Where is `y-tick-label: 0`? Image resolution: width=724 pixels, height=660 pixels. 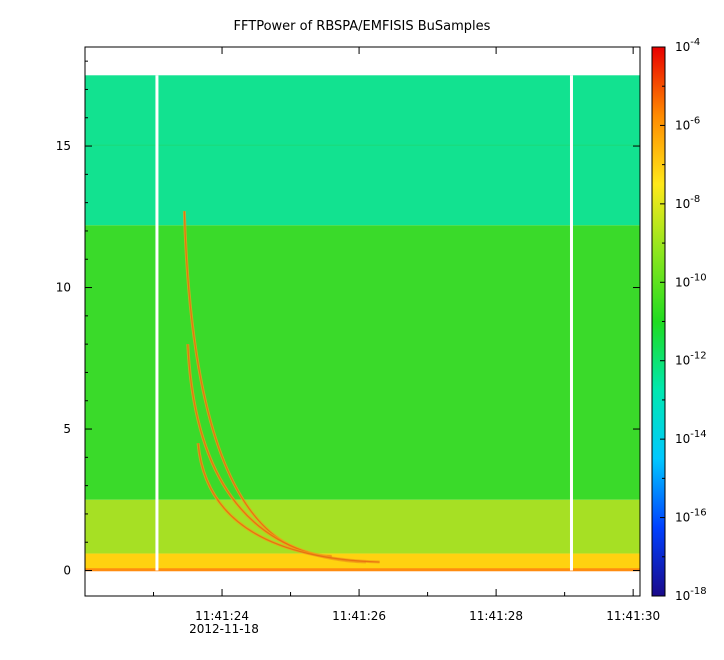 y-tick-label: 0 is located at coordinates (67, 571).